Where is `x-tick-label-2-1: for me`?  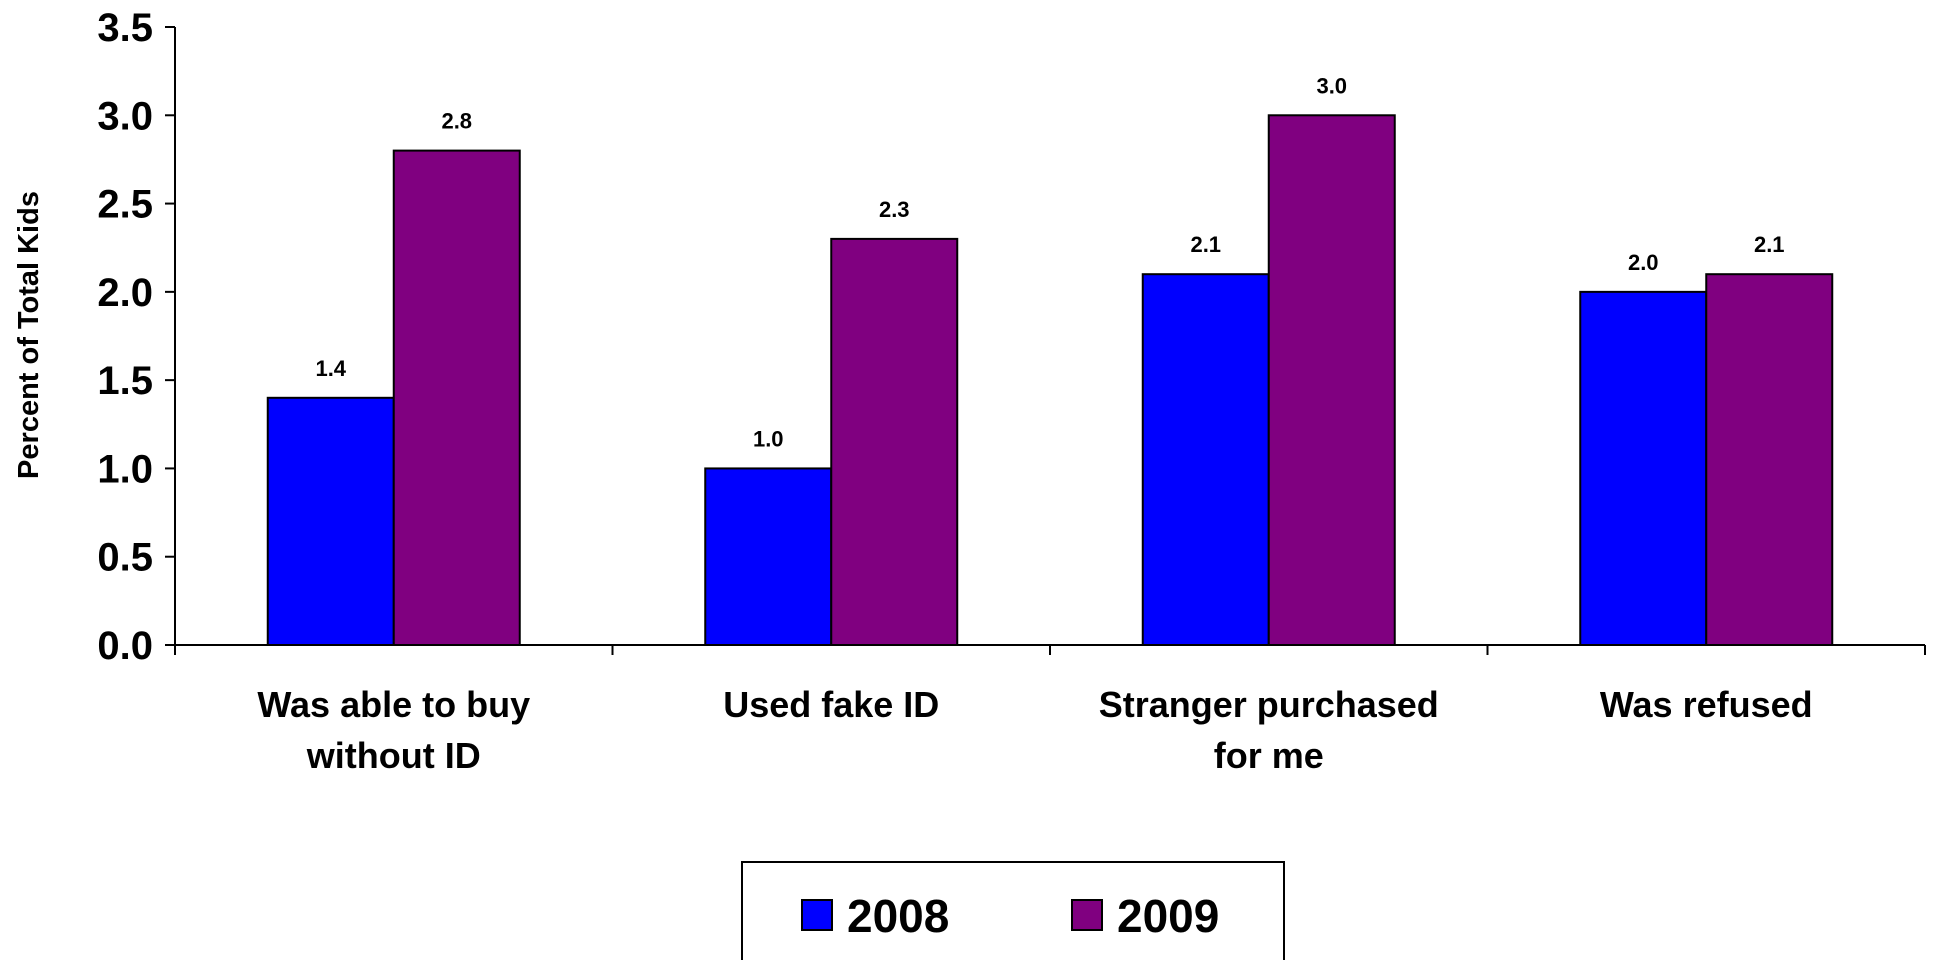 x-tick-label-2-1: for me is located at coordinates (1269, 755).